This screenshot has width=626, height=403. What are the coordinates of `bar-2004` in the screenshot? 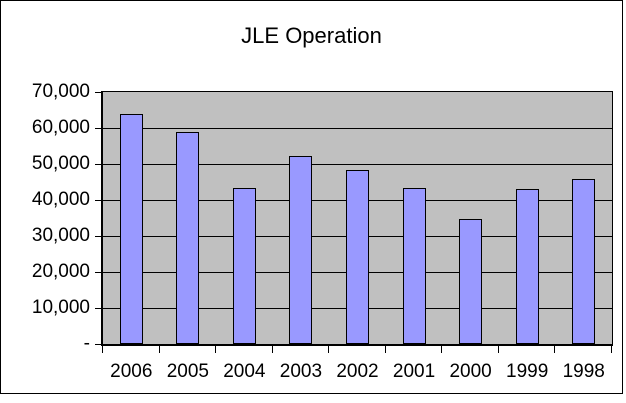 It's located at (244, 266).